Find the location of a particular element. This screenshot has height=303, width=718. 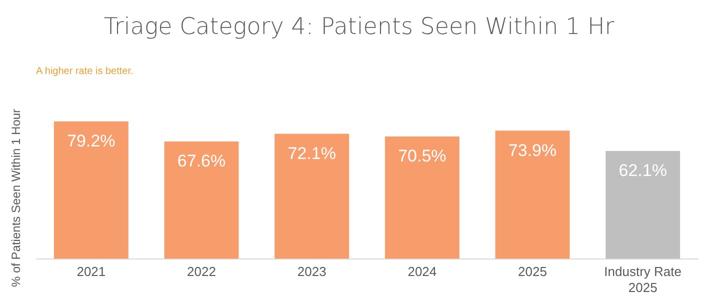

x-tick-label: Industry Rate 2025 is located at coordinates (643, 279).